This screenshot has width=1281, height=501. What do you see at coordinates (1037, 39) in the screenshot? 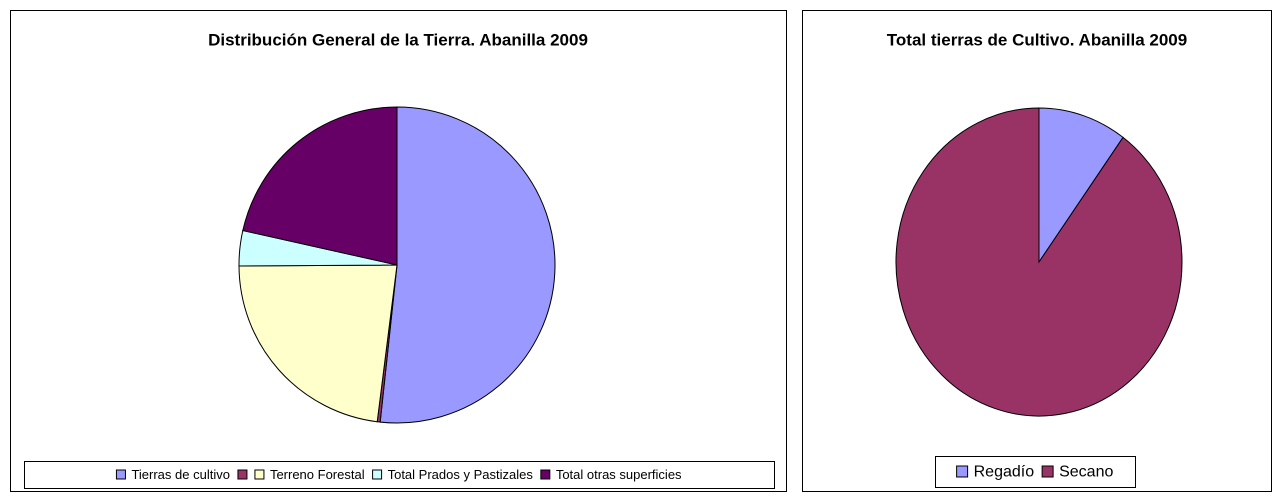
I see `chart-title: Total tierras de Cultivo. Abanilla 2009` at bounding box center [1037, 39].